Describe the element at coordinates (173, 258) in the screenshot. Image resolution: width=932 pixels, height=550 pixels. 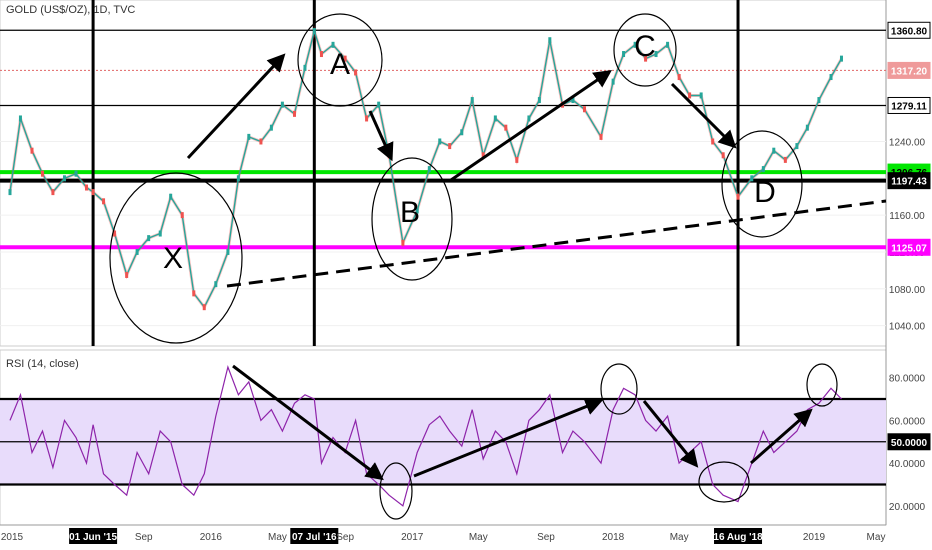
I see `letter-label-x: X` at that location.